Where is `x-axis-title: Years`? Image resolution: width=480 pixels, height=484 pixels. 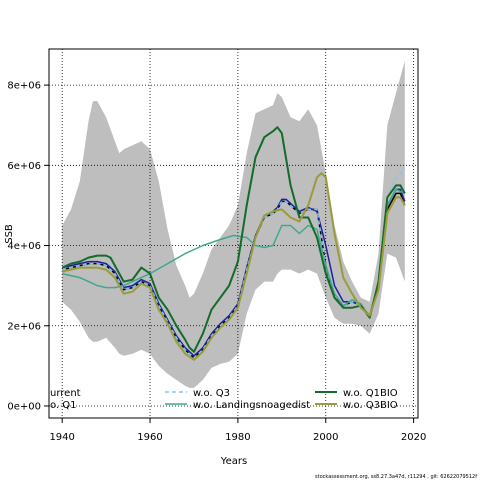
x-axis-title: Years is located at coordinates (233, 461).